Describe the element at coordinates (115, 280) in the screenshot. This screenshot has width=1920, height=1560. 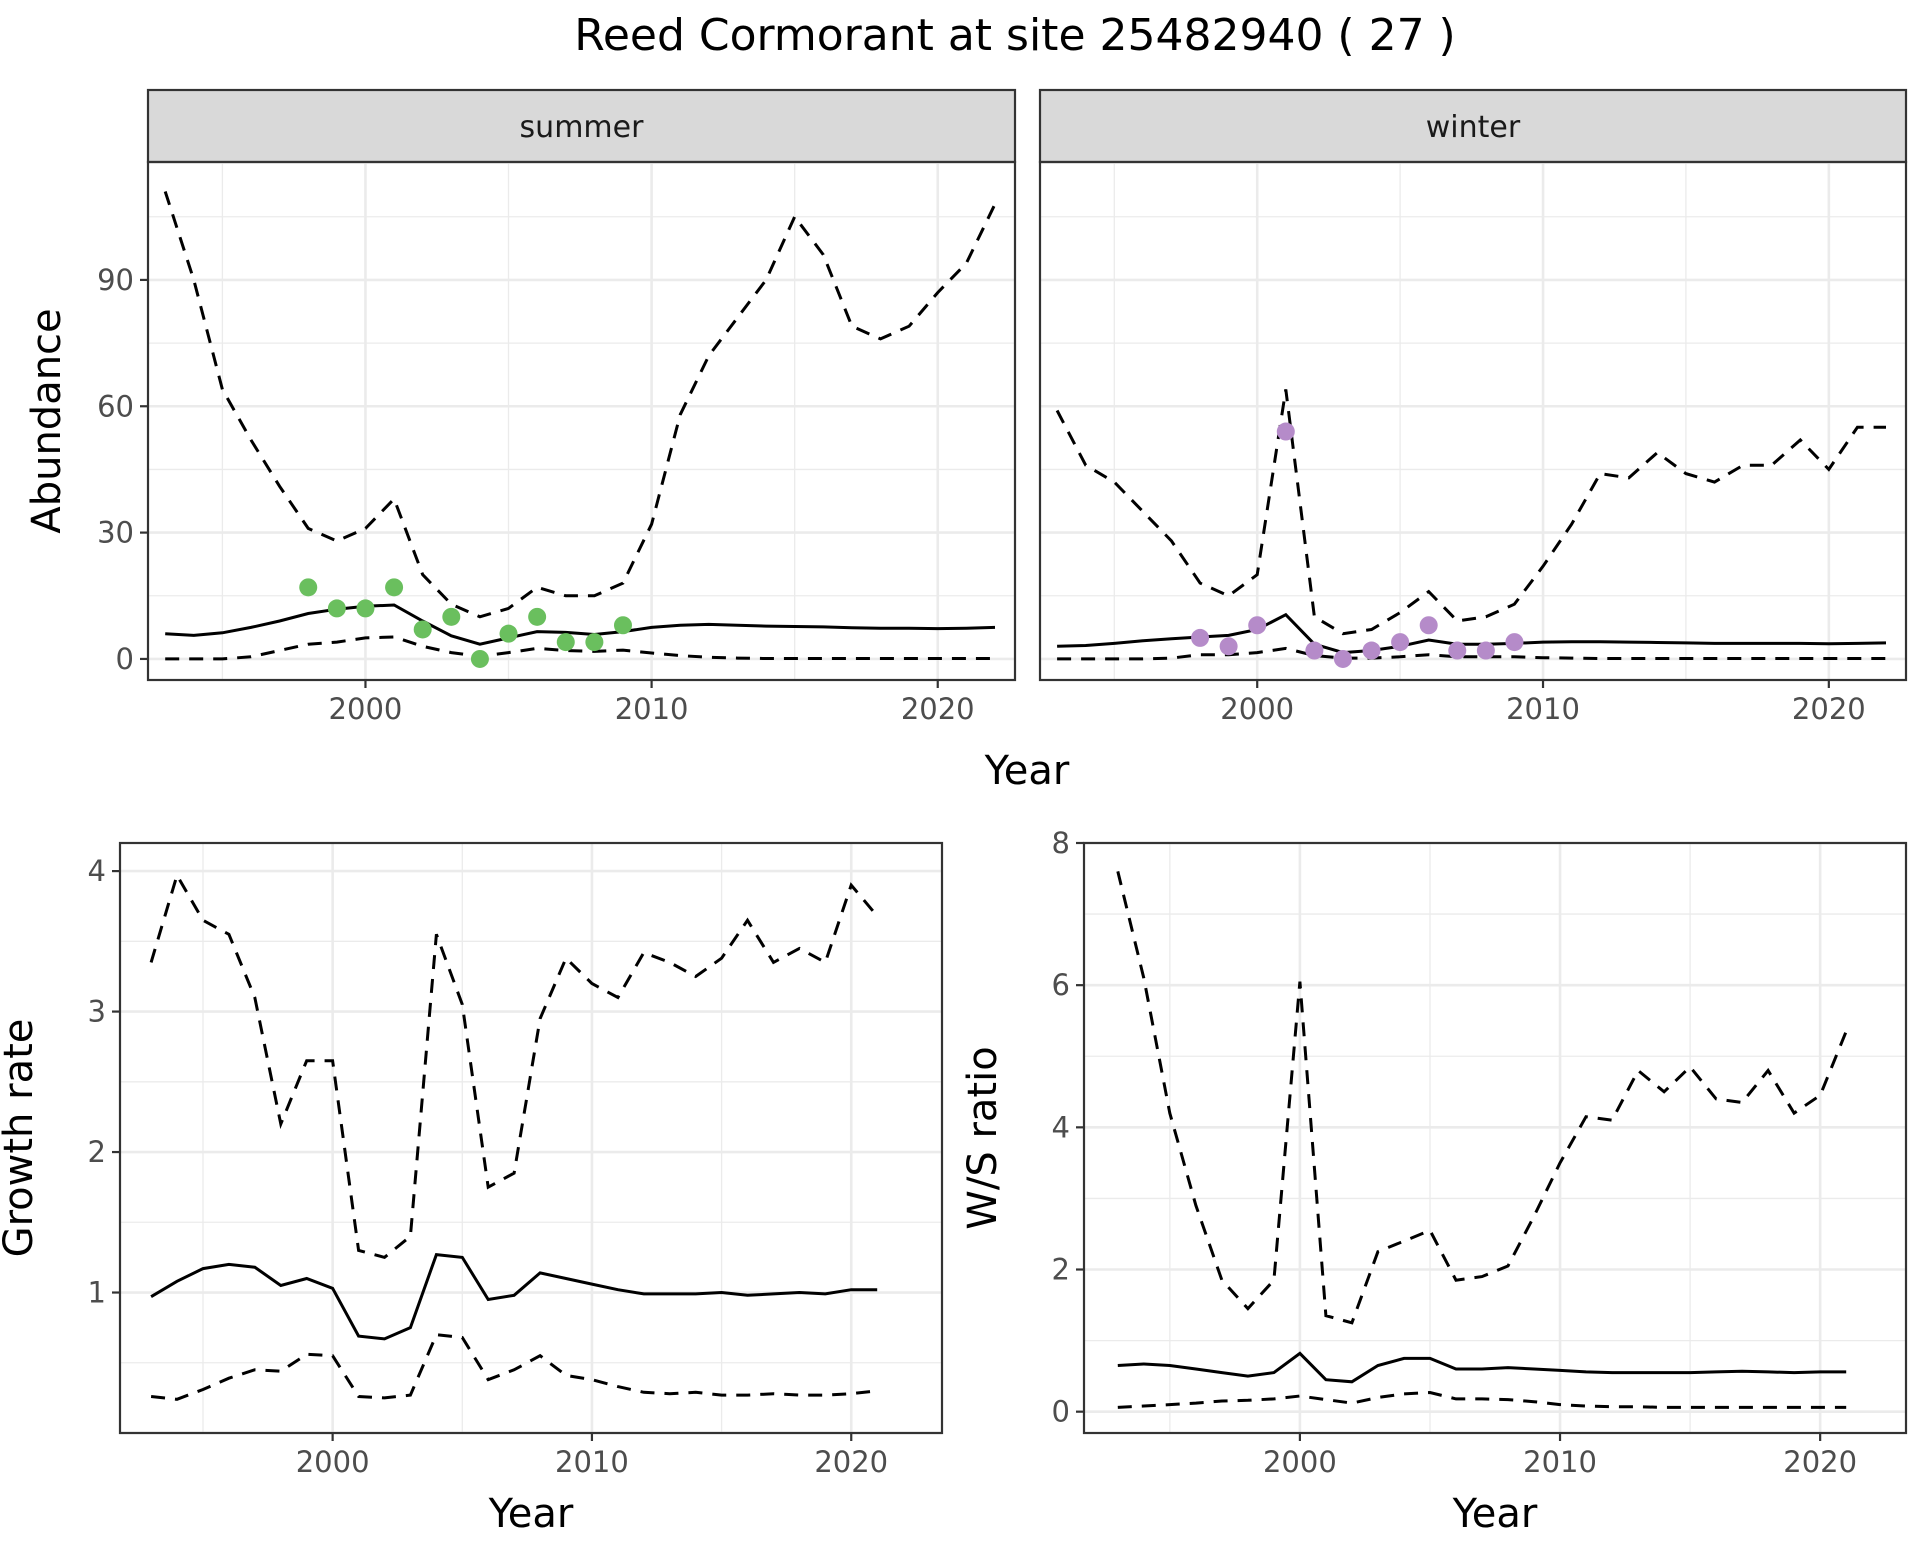
I see `y-tick-label: 90` at that location.